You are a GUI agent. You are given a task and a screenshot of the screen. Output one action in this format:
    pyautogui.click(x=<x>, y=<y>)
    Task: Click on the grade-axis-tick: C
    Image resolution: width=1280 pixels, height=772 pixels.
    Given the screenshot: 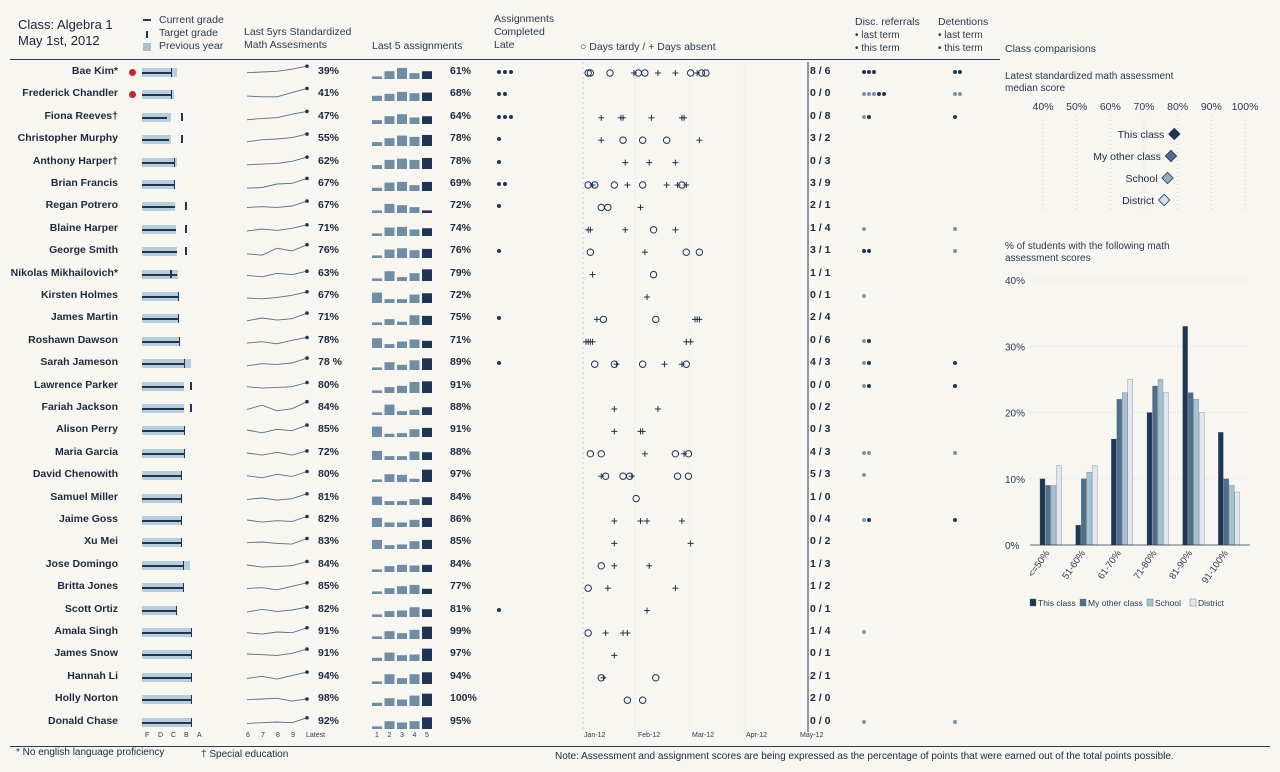 What is the action you would take?
    pyautogui.click(x=174, y=735)
    